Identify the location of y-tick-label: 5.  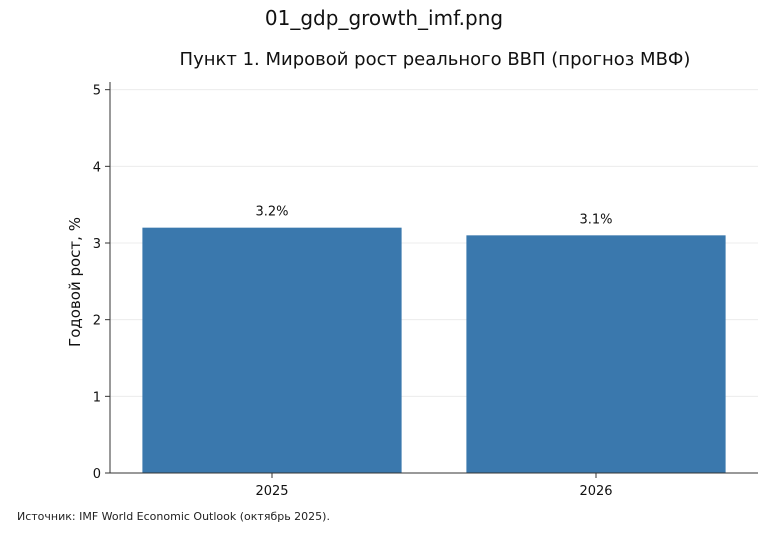
(97, 91).